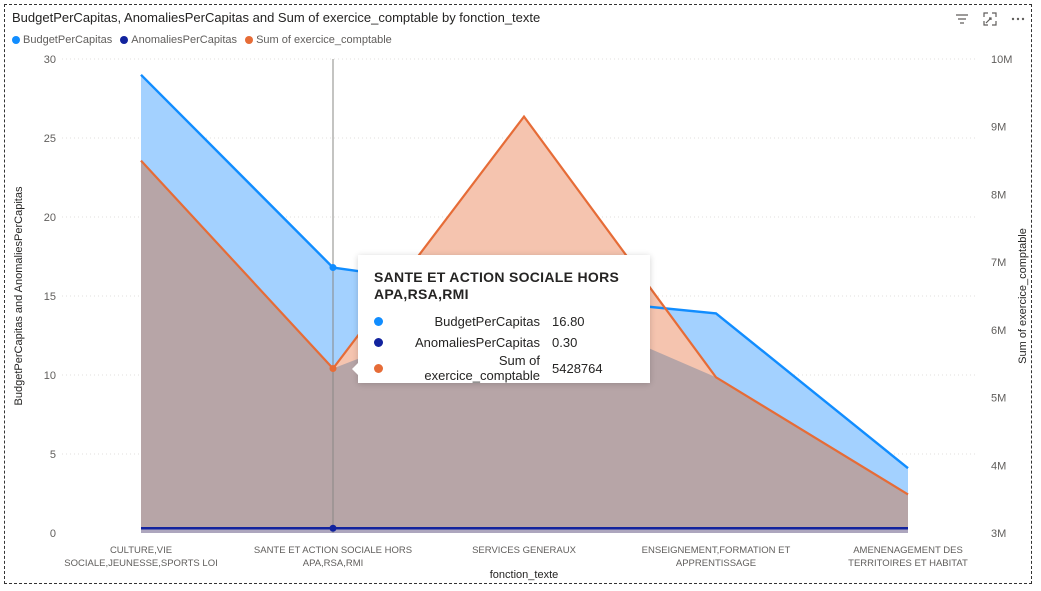 The image size is (1041, 591). Describe the element at coordinates (716, 550) in the screenshot. I see `x-axis-tick-label: ENSEIGNEMENT,FORMATION ET` at that location.